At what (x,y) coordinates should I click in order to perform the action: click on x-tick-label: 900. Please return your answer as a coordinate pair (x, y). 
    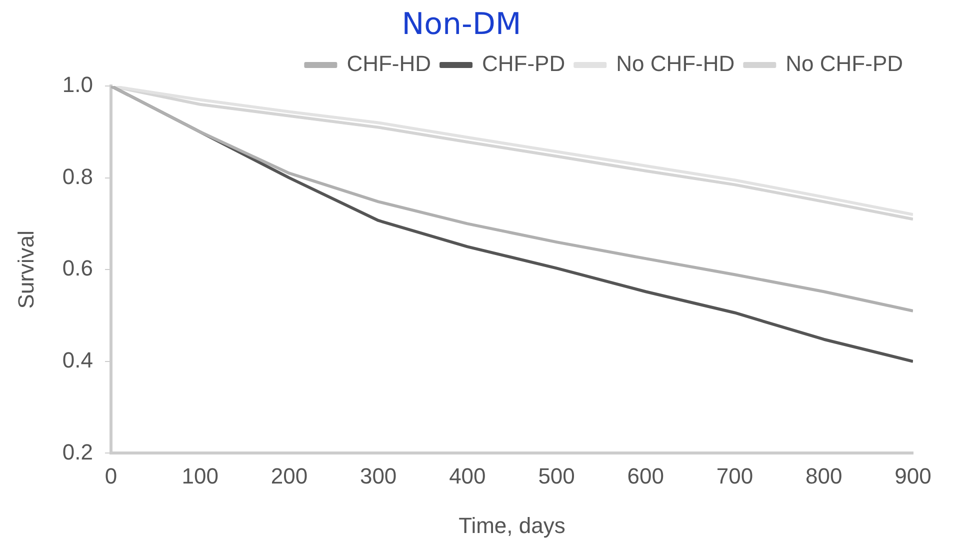
    Looking at the image, I should click on (913, 475).